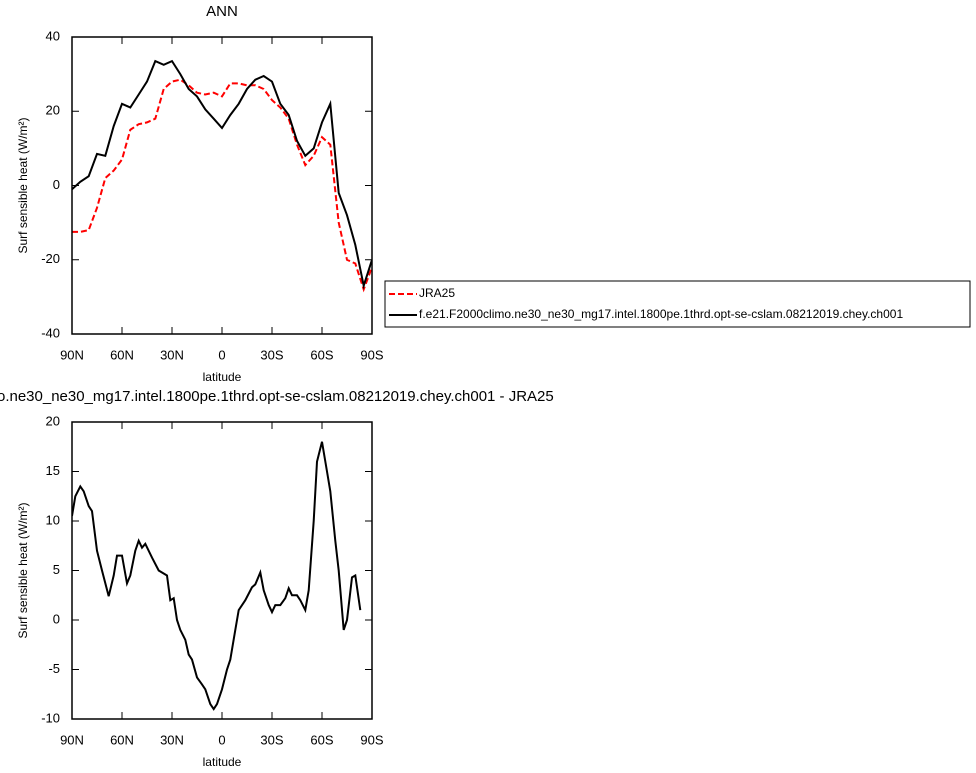  I want to click on y-tick-label: 10, so click(53, 519).